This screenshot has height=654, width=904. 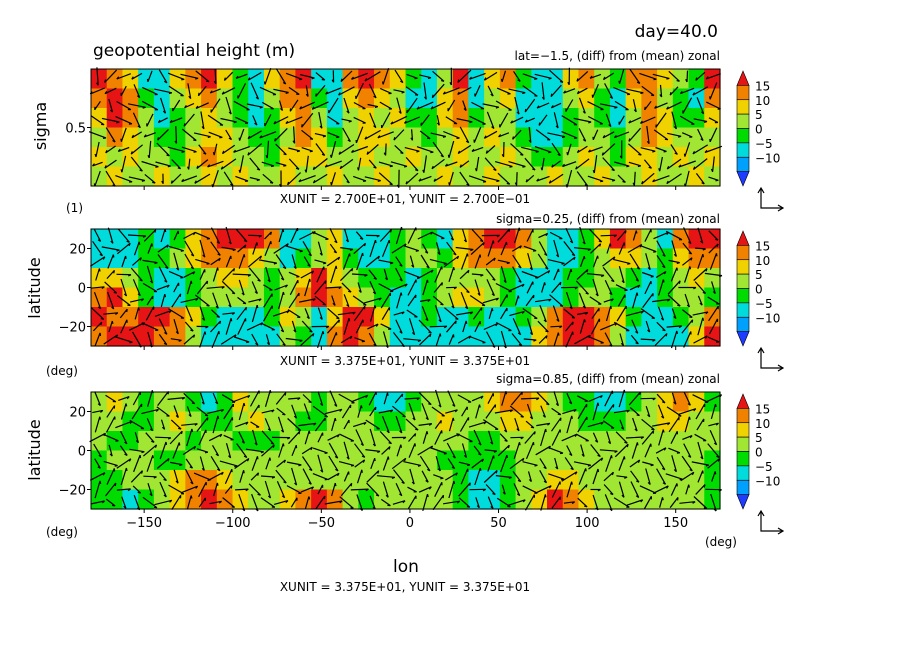 I want to click on panel1-yunit: (1), so click(x=74, y=208).